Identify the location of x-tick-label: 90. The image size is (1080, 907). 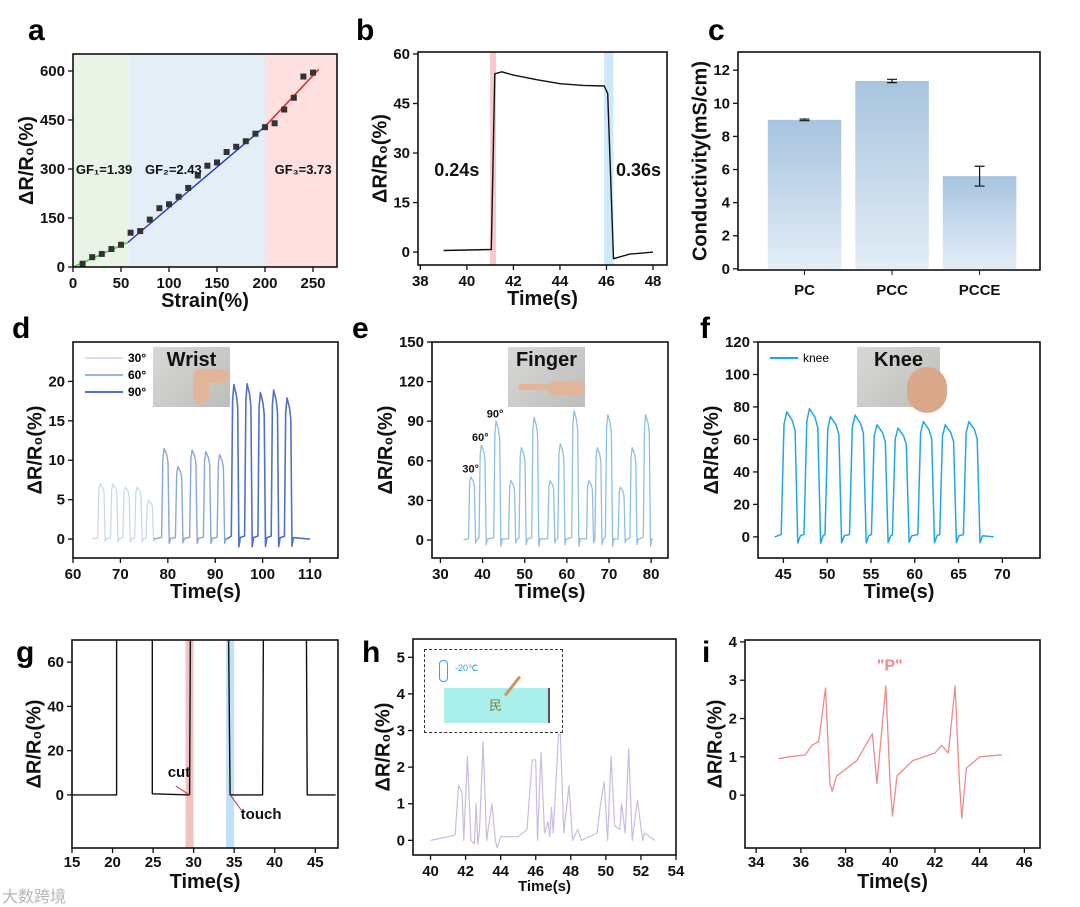
(215, 574).